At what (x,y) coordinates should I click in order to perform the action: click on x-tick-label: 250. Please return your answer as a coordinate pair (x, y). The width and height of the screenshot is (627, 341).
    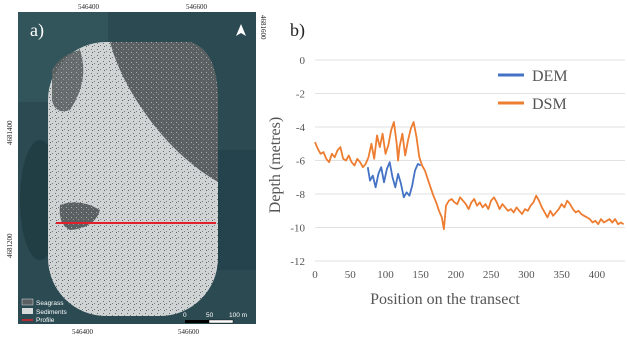
    Looking at the image, I should click on (491, 275).